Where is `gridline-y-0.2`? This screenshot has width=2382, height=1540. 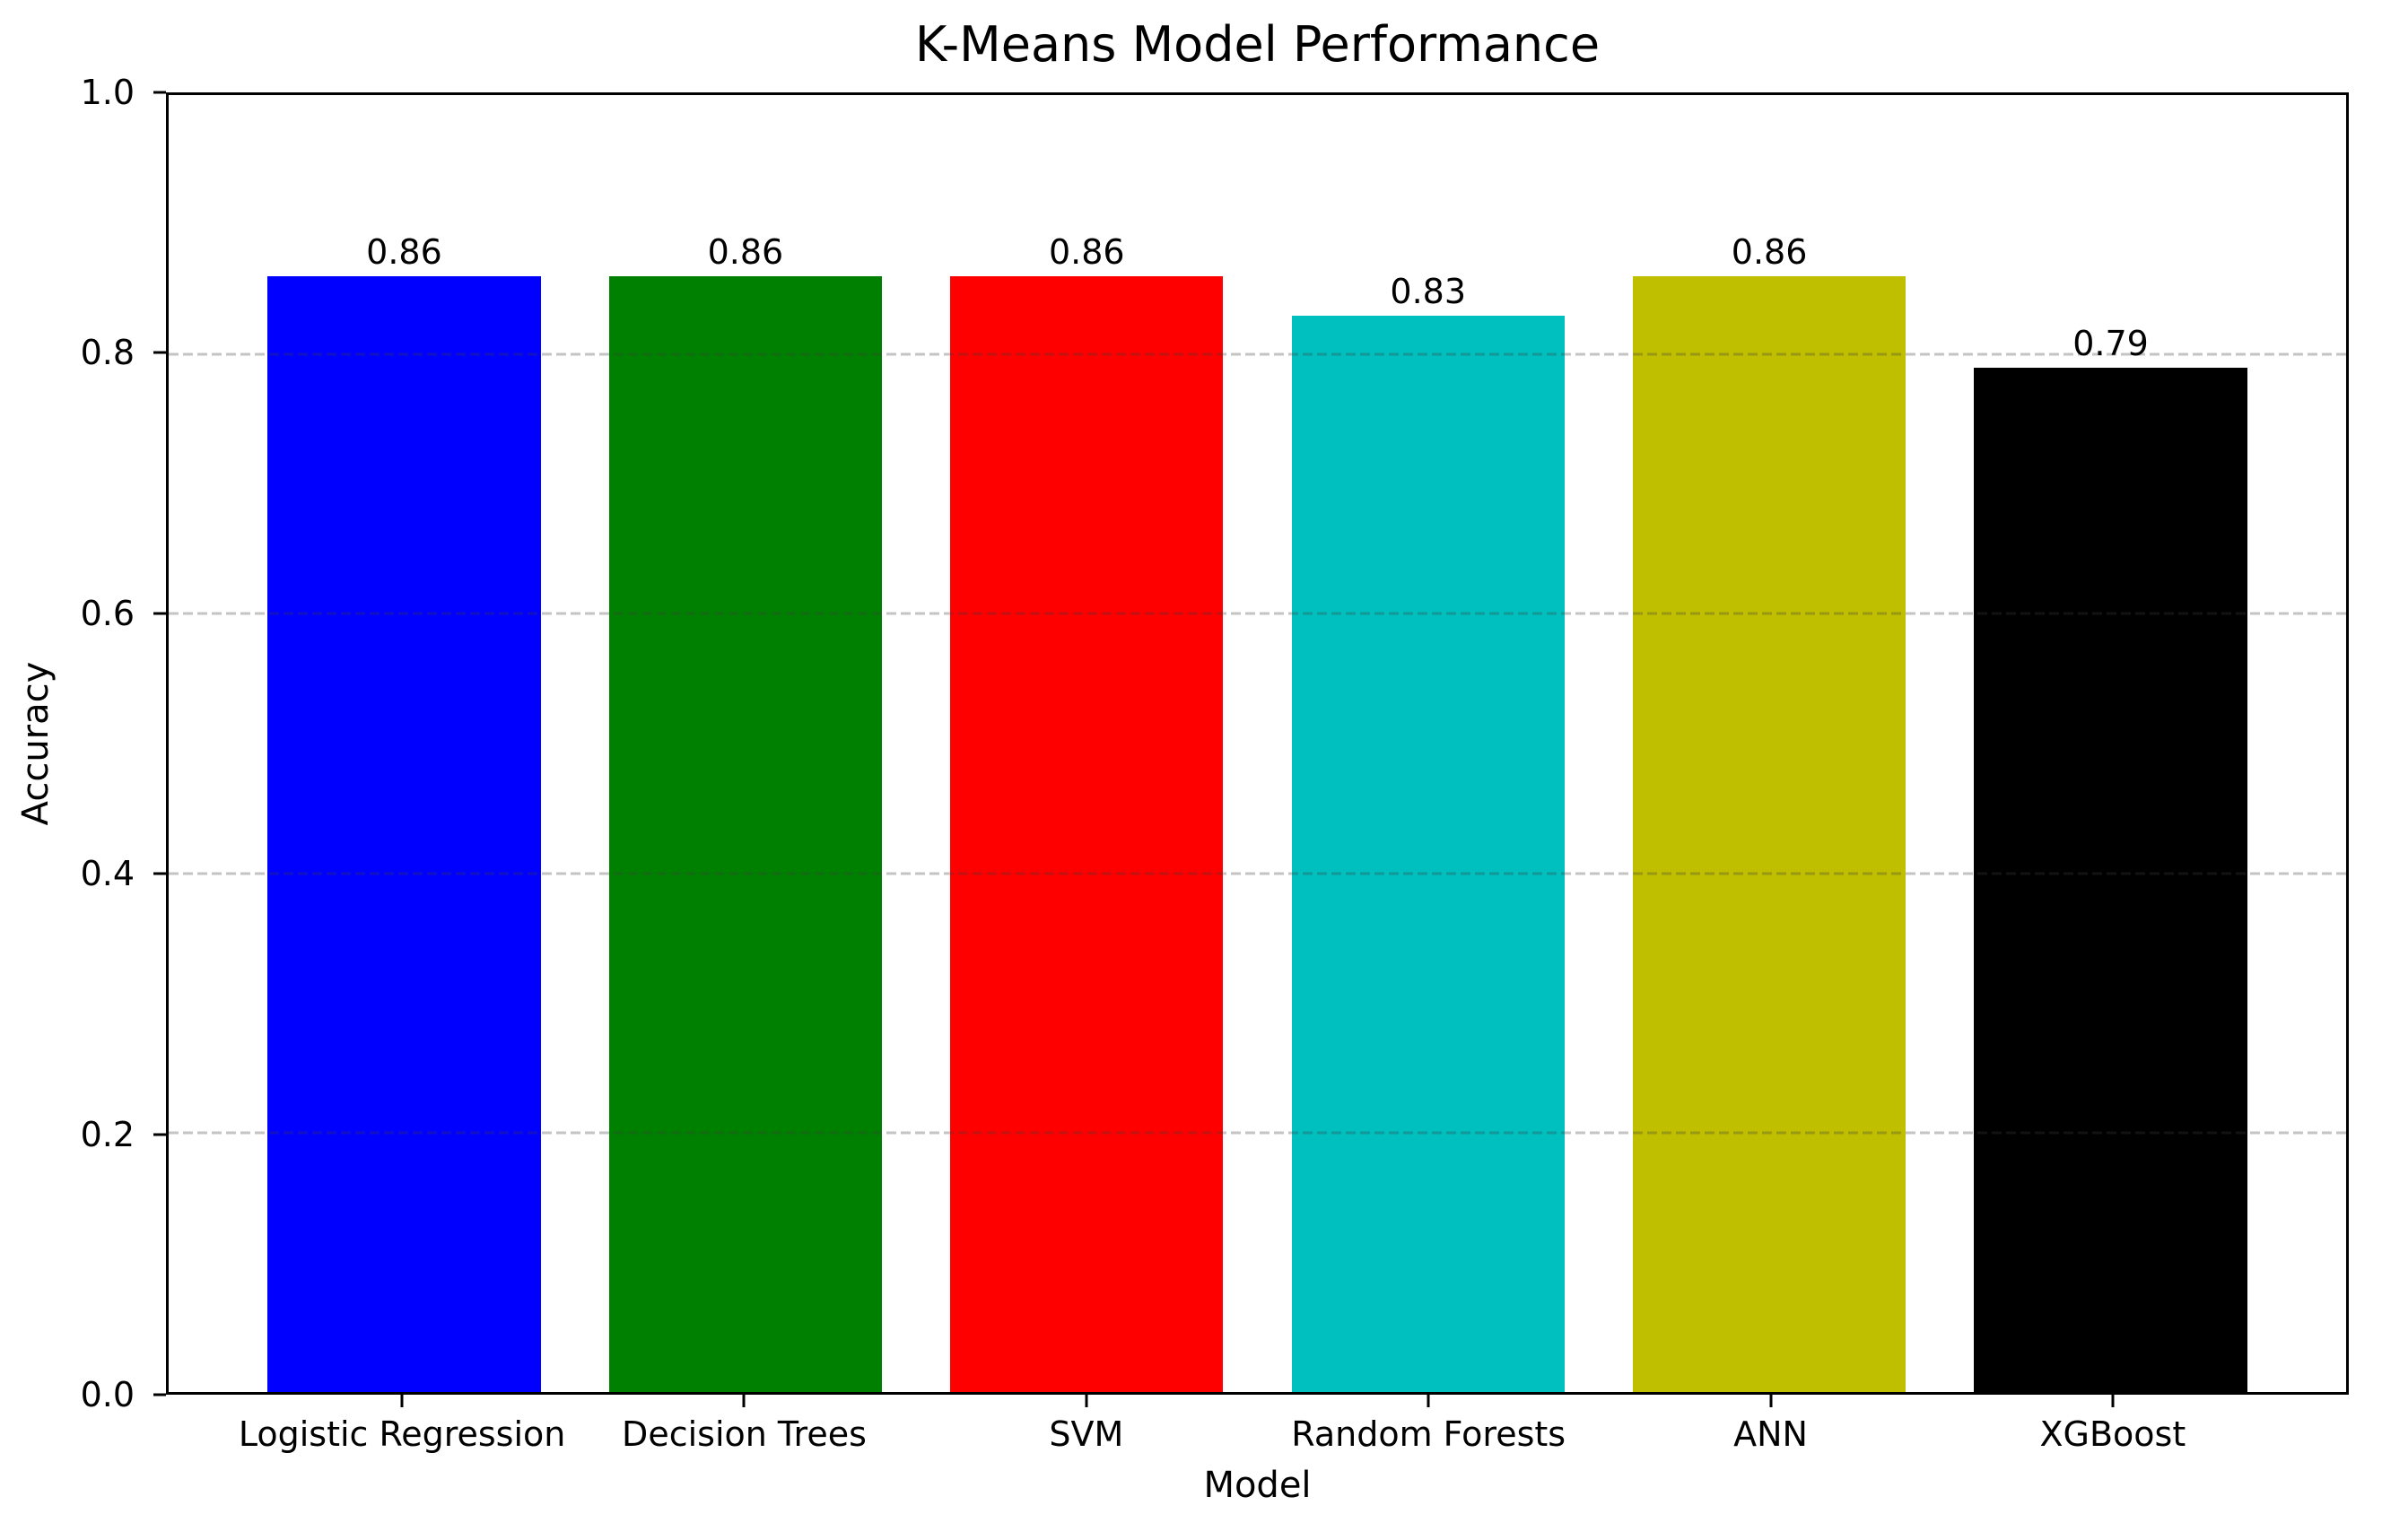
gridline-y-0.2 is located at coordinates (1257, 1133).